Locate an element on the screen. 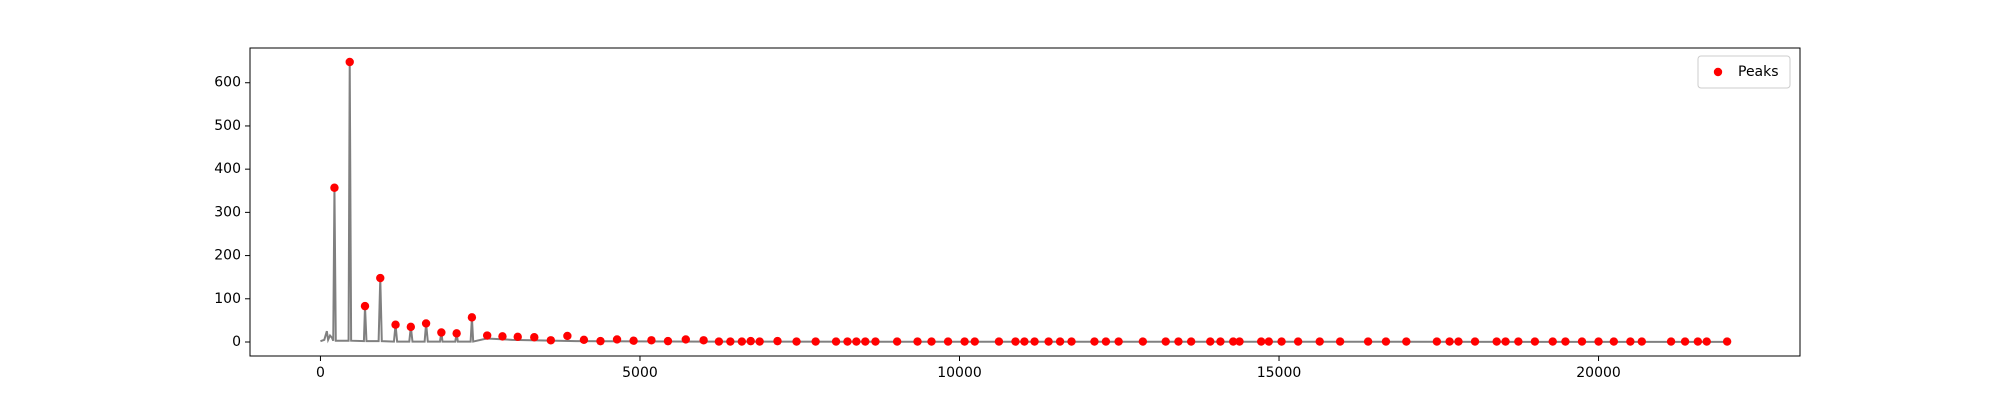 The width and height of the screenshot is (2000, 400). y-tick-label: 600 is located at coordinates (227, 83).